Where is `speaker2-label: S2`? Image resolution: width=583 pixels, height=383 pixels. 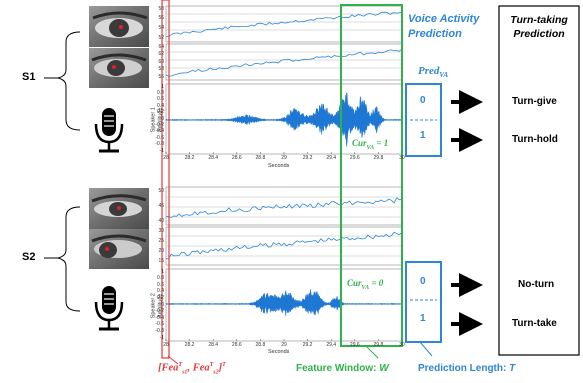
speaker2-label: S2 is located at coordinates (29, 257).